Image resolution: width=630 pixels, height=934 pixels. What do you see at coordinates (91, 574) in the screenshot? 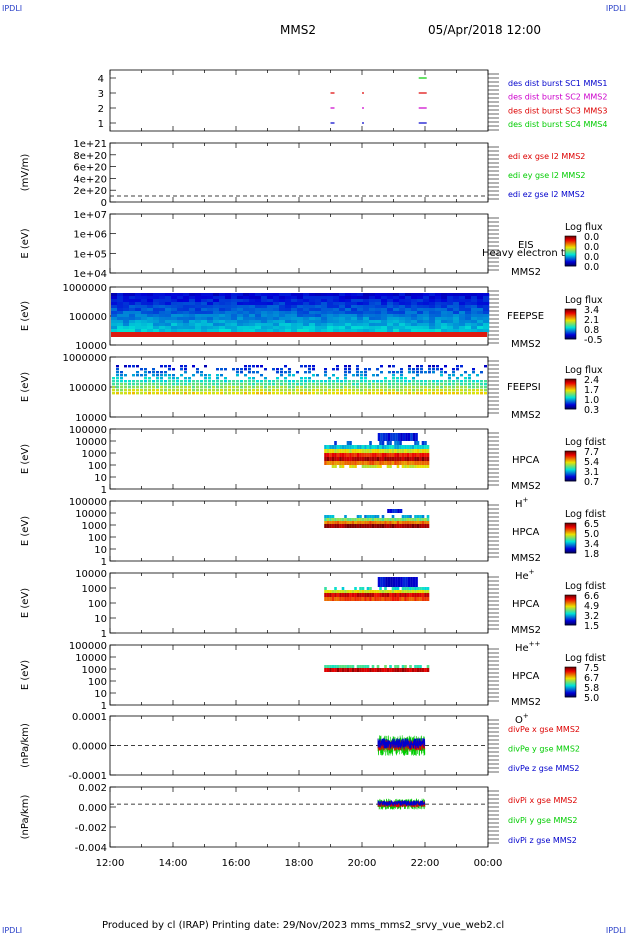
I see `hpca_hepp-ytick-label: 10000` at bounding box center [91, 574].